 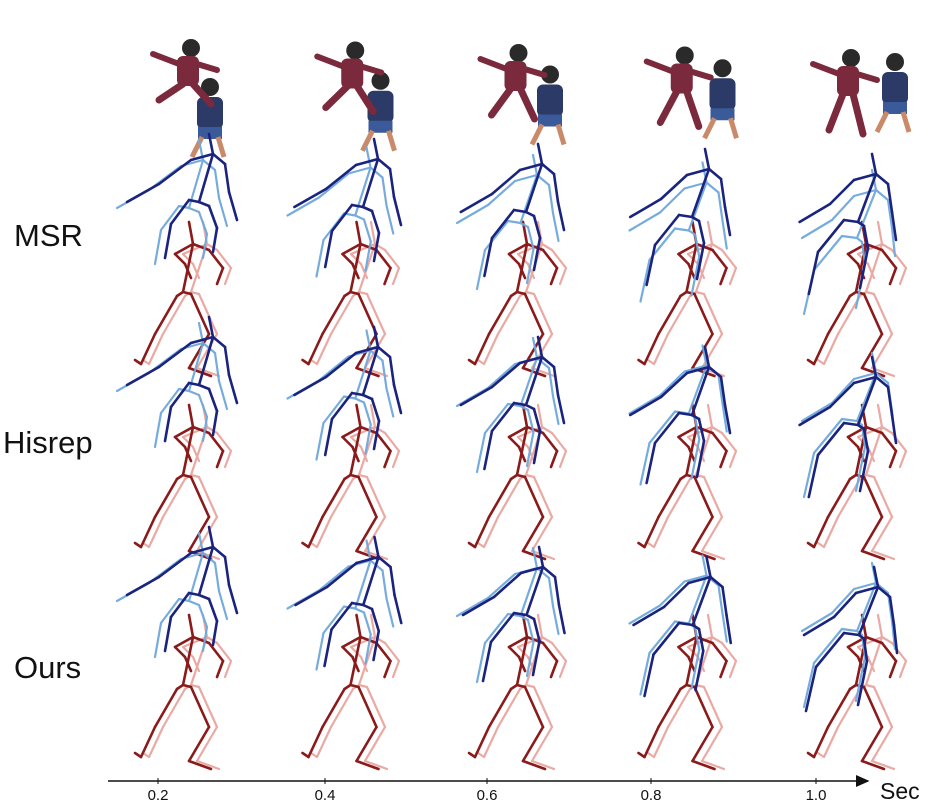 What do you see at coordinates (48, 667) in the screenshot?
I see `row-label-ours: Ours` at bounding box center [48, 667].